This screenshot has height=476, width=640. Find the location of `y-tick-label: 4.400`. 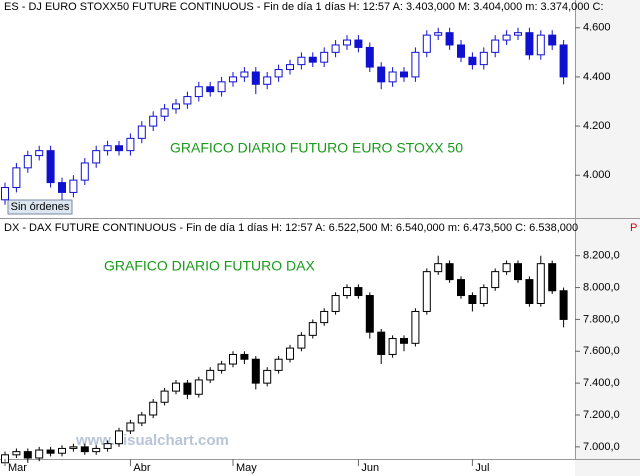

y-tick-label: 4.400 is located at coordinates (597, 77).